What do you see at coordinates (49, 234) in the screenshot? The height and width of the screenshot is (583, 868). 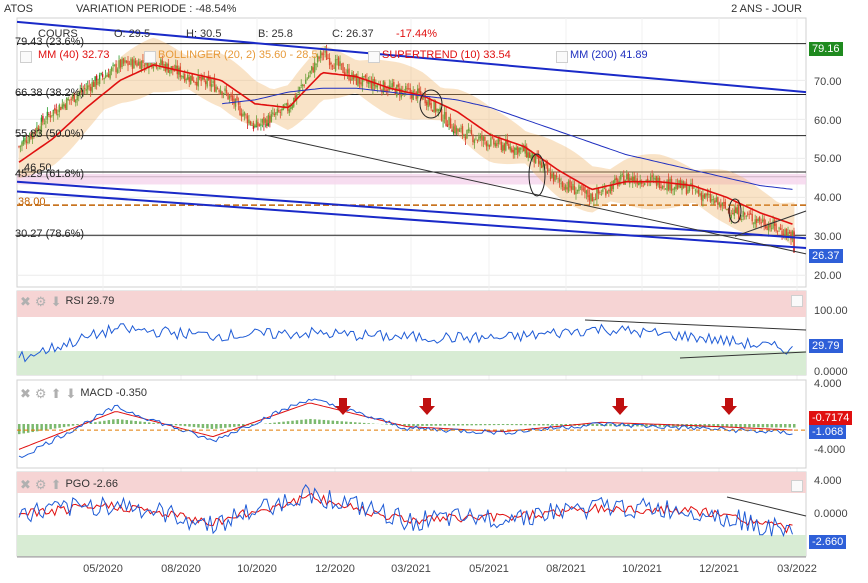 I see `fibo-786: 30.27 (78.6%)` at bounding box center [49, 234].